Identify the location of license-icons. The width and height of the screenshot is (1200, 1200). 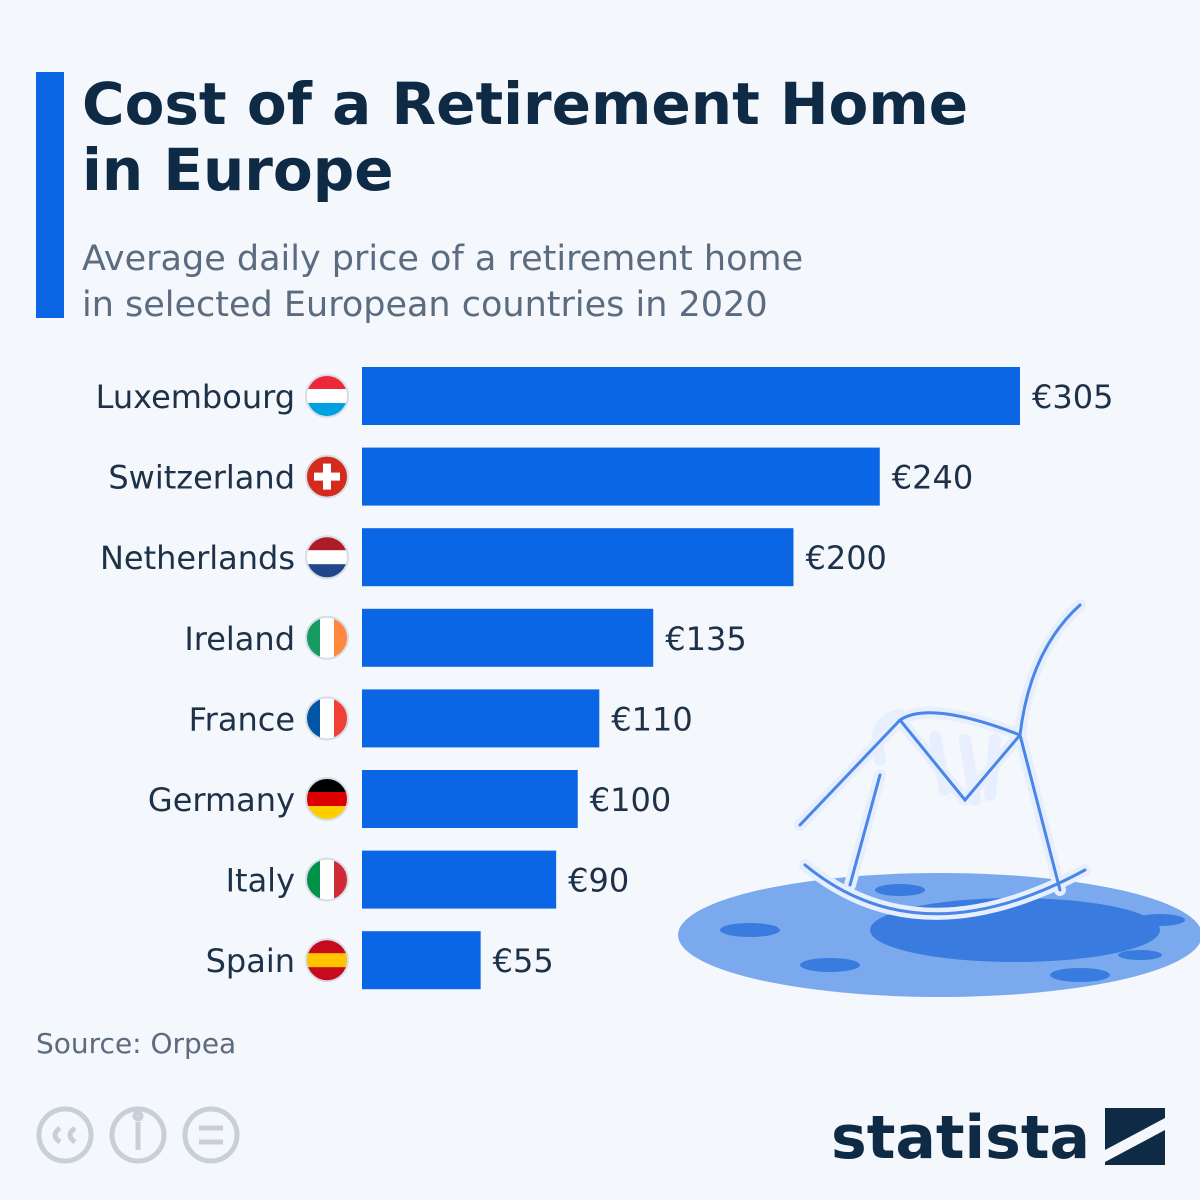
(138, 1135).